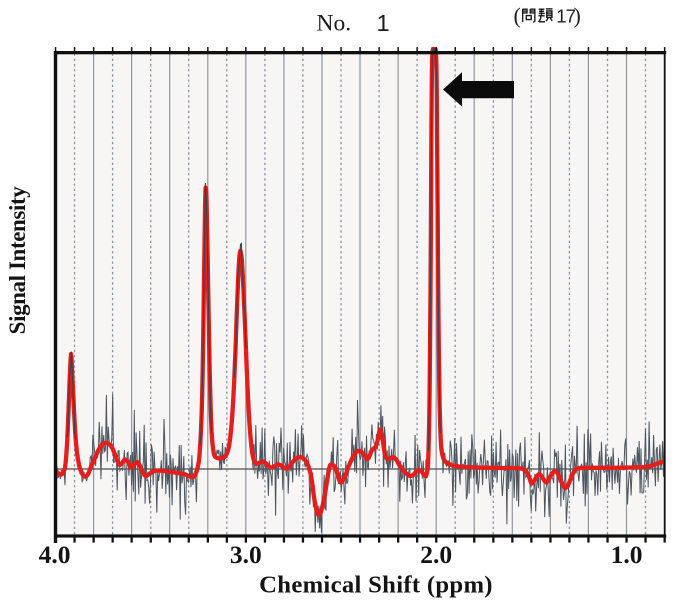  I want to click on svg-text: 3.0, so click(246, 554).